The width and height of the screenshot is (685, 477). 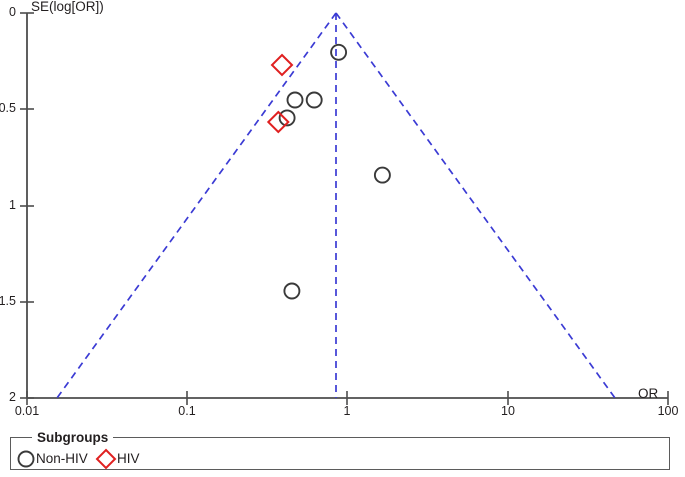 I want to click on y-tick-label-1: 0.5, so click(x=8, y=108).